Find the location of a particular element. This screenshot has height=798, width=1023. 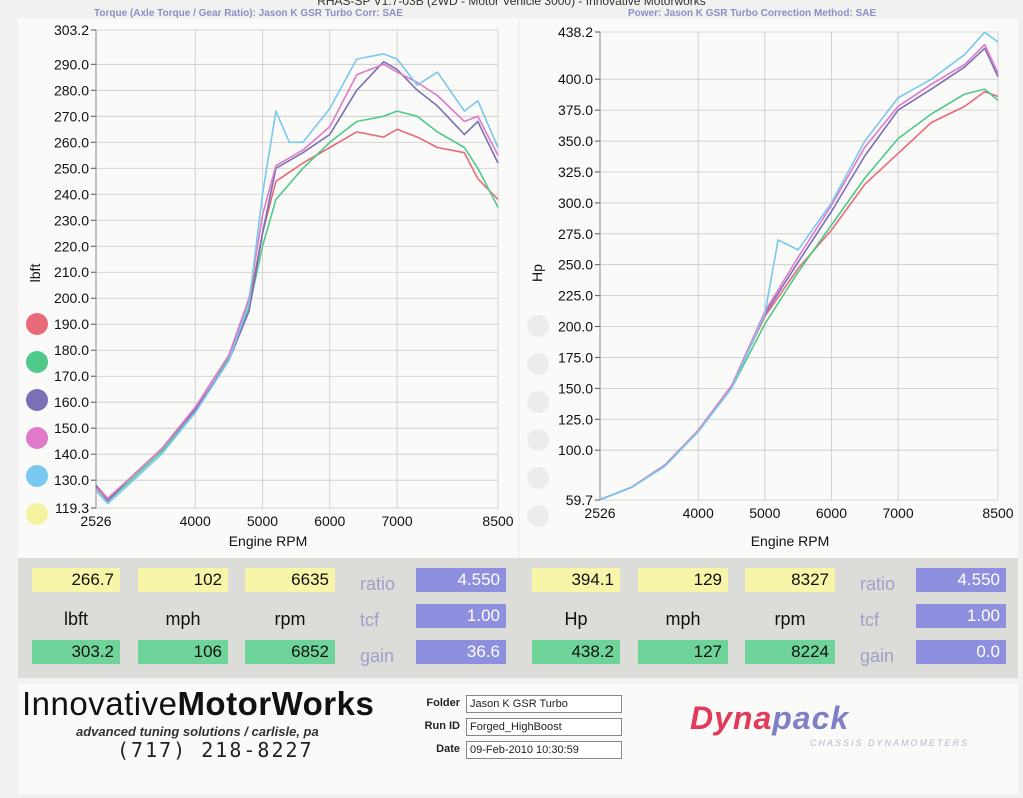

y-tick-label: 290.0 is located at coordinates (71, 64).